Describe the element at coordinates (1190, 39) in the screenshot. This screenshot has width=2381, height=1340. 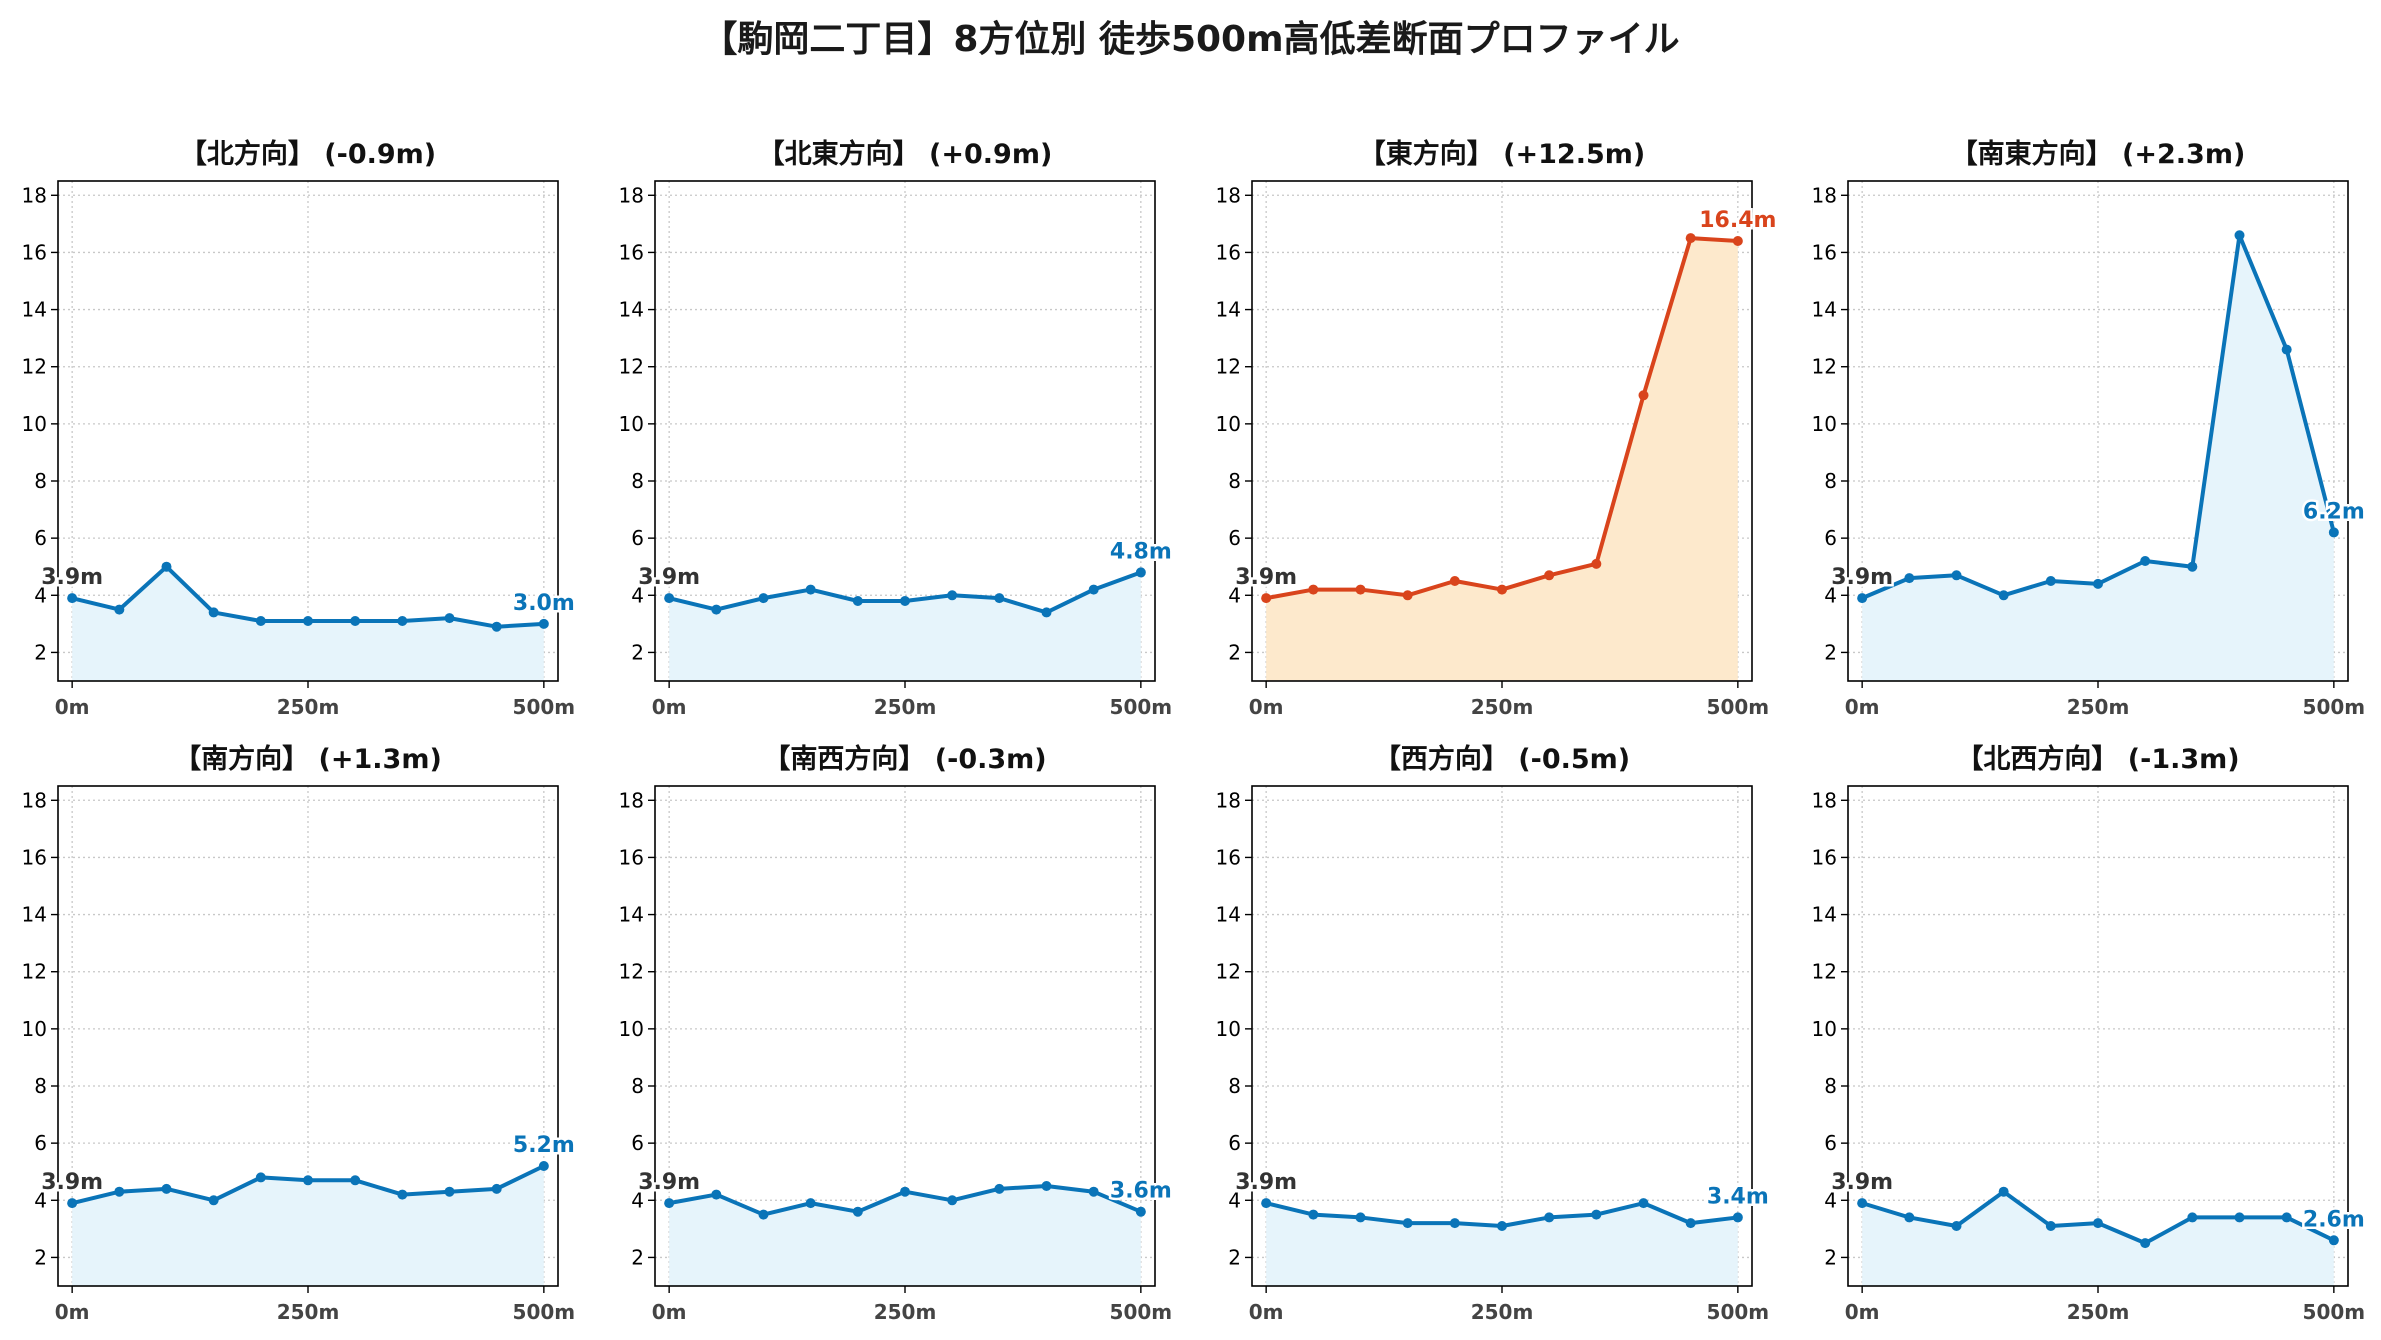
I see `figure-title: 【駒岡二丁目】8方位別 徒歩500m高低差断面プロファイル` at that location.